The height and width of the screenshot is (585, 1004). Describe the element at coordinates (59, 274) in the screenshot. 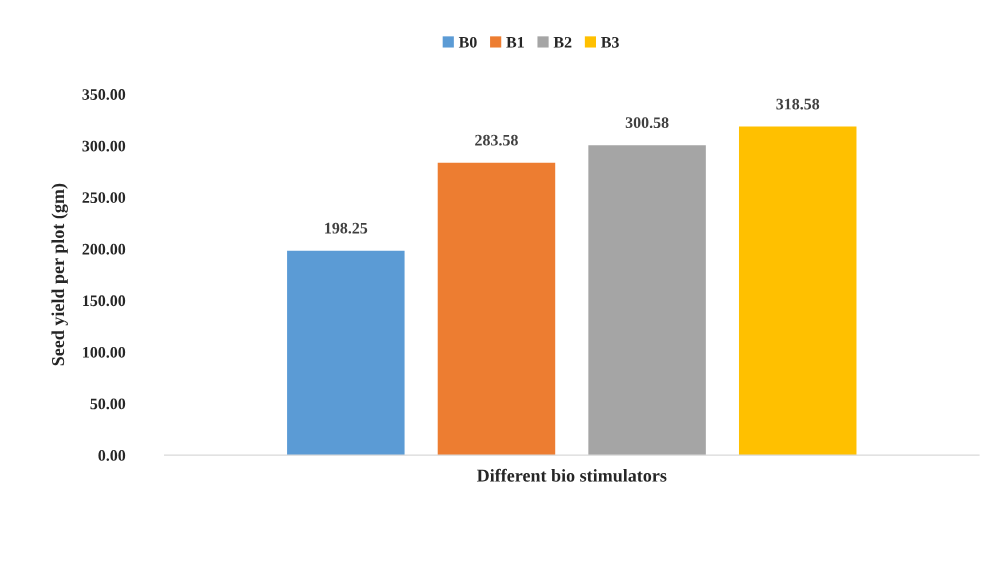

I see `y-axis-title: Seed yield per plot (gm)` at that location.